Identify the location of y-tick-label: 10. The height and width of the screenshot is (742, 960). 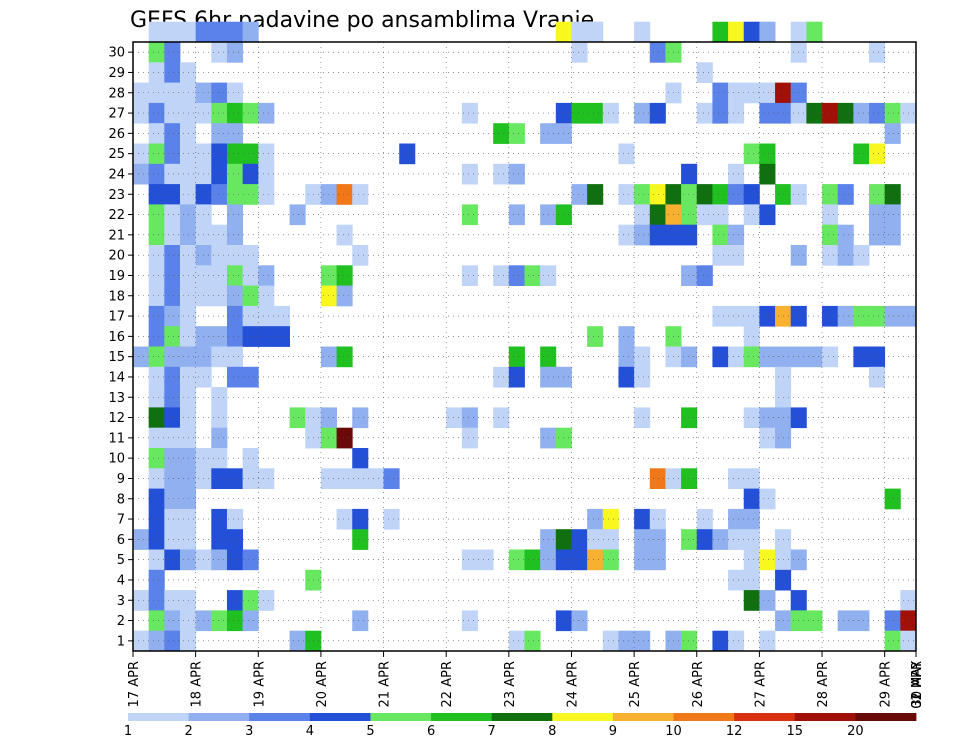
(116, 459).